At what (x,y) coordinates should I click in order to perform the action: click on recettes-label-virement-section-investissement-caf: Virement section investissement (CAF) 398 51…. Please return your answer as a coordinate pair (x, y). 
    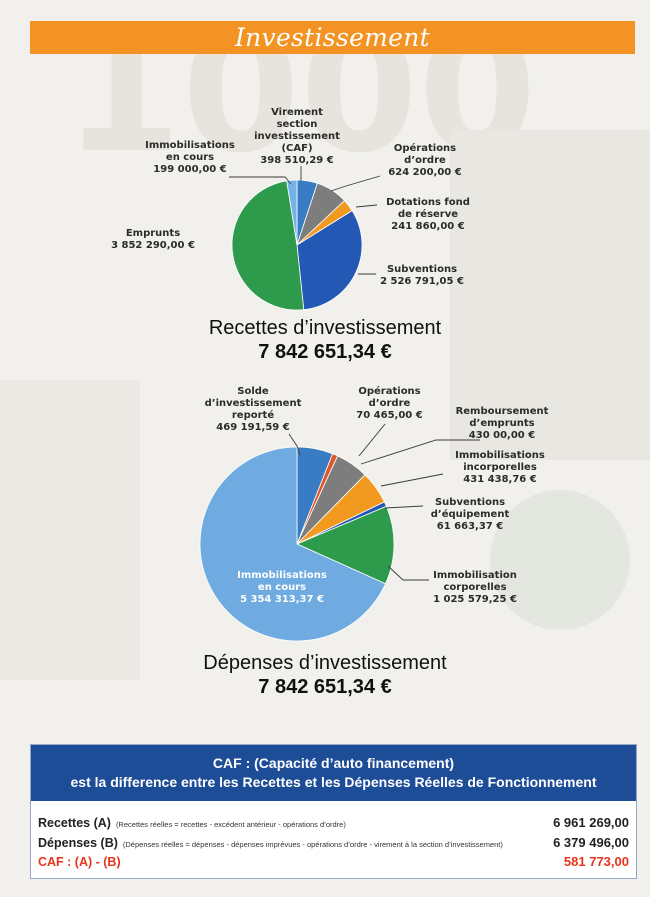
    Looking at the image, I should click on (297, 137).